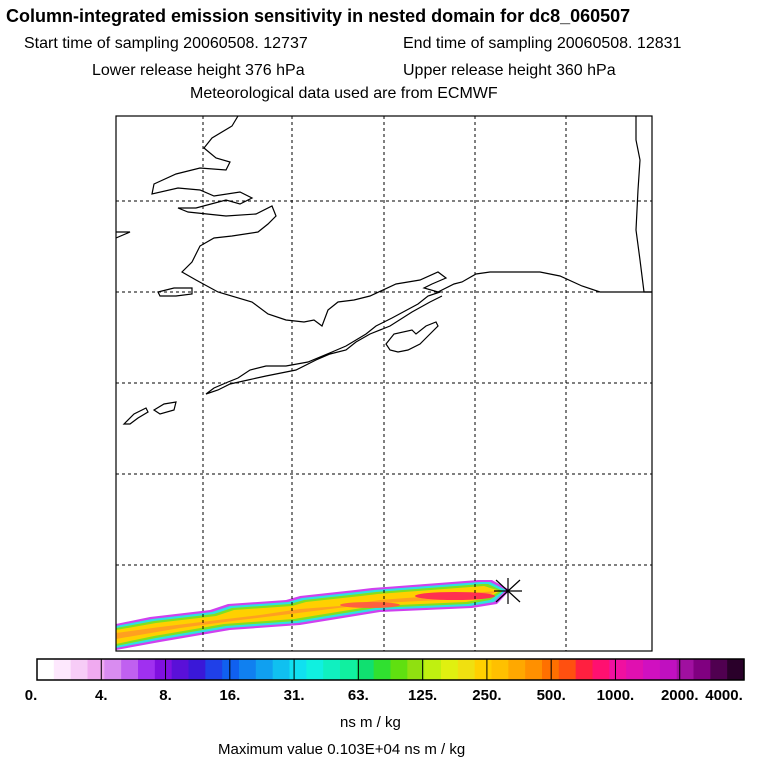  Describe the element at coordinates (101, 695) in the screenshot. I see `colorbar-tick-label: 4.` at that location.